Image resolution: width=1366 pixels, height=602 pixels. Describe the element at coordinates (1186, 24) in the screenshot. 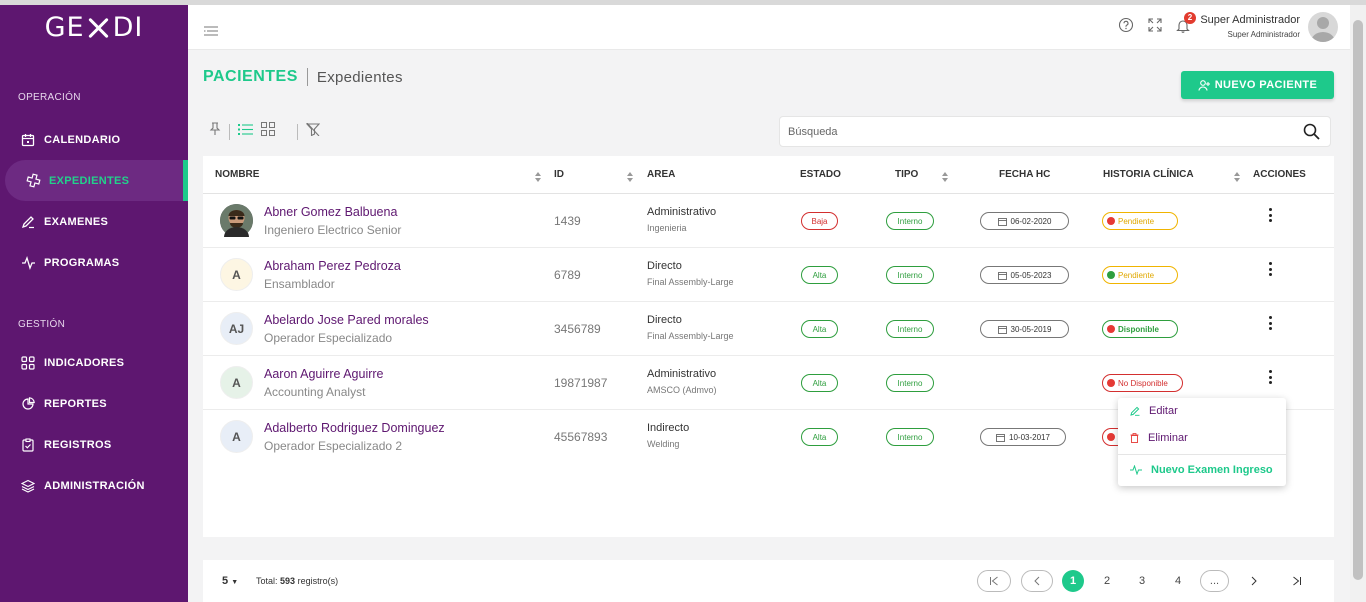

I see `notifications-button: 2` at that location.